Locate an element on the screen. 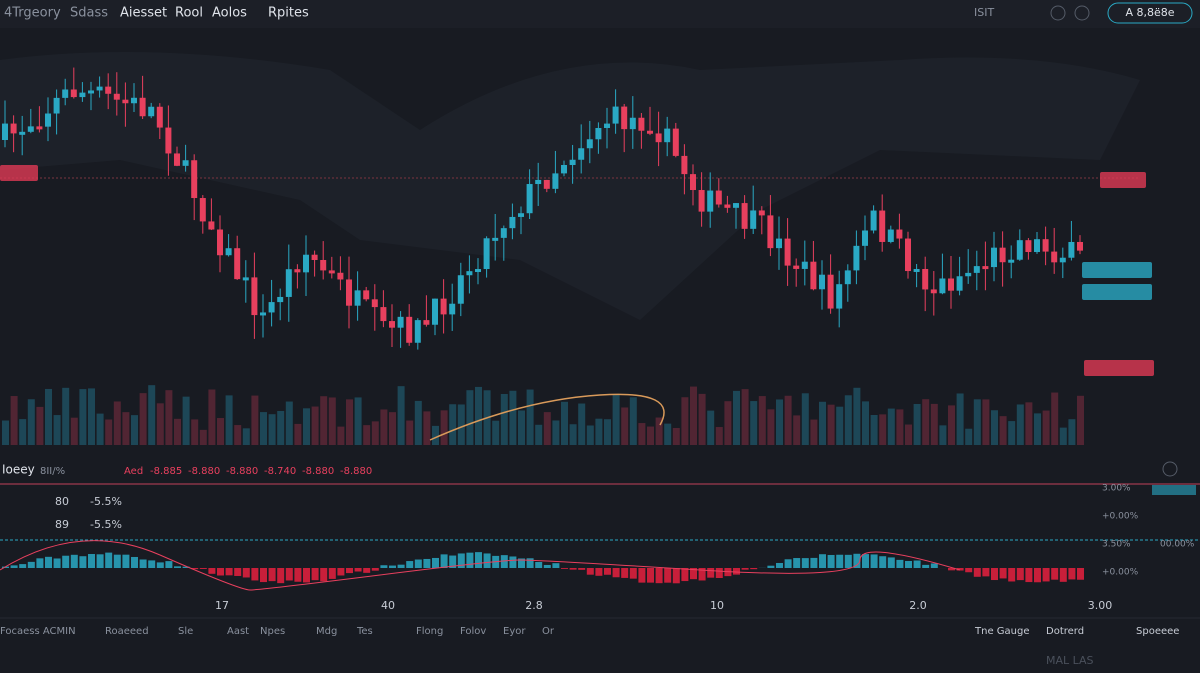 This screenshot has width=1200, height=673. account-label: A 8,8ë8e is located at coordinates (1149, 12).